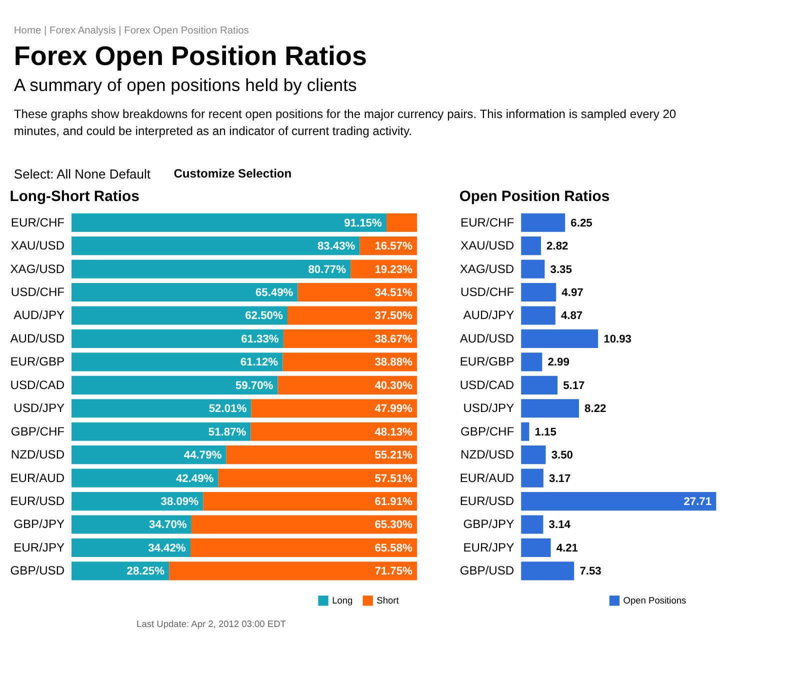 The image size is (810, 684). Describe the element at coordinates (591, 572) in the screenshot. I see `data-label: 7.53` at that location.